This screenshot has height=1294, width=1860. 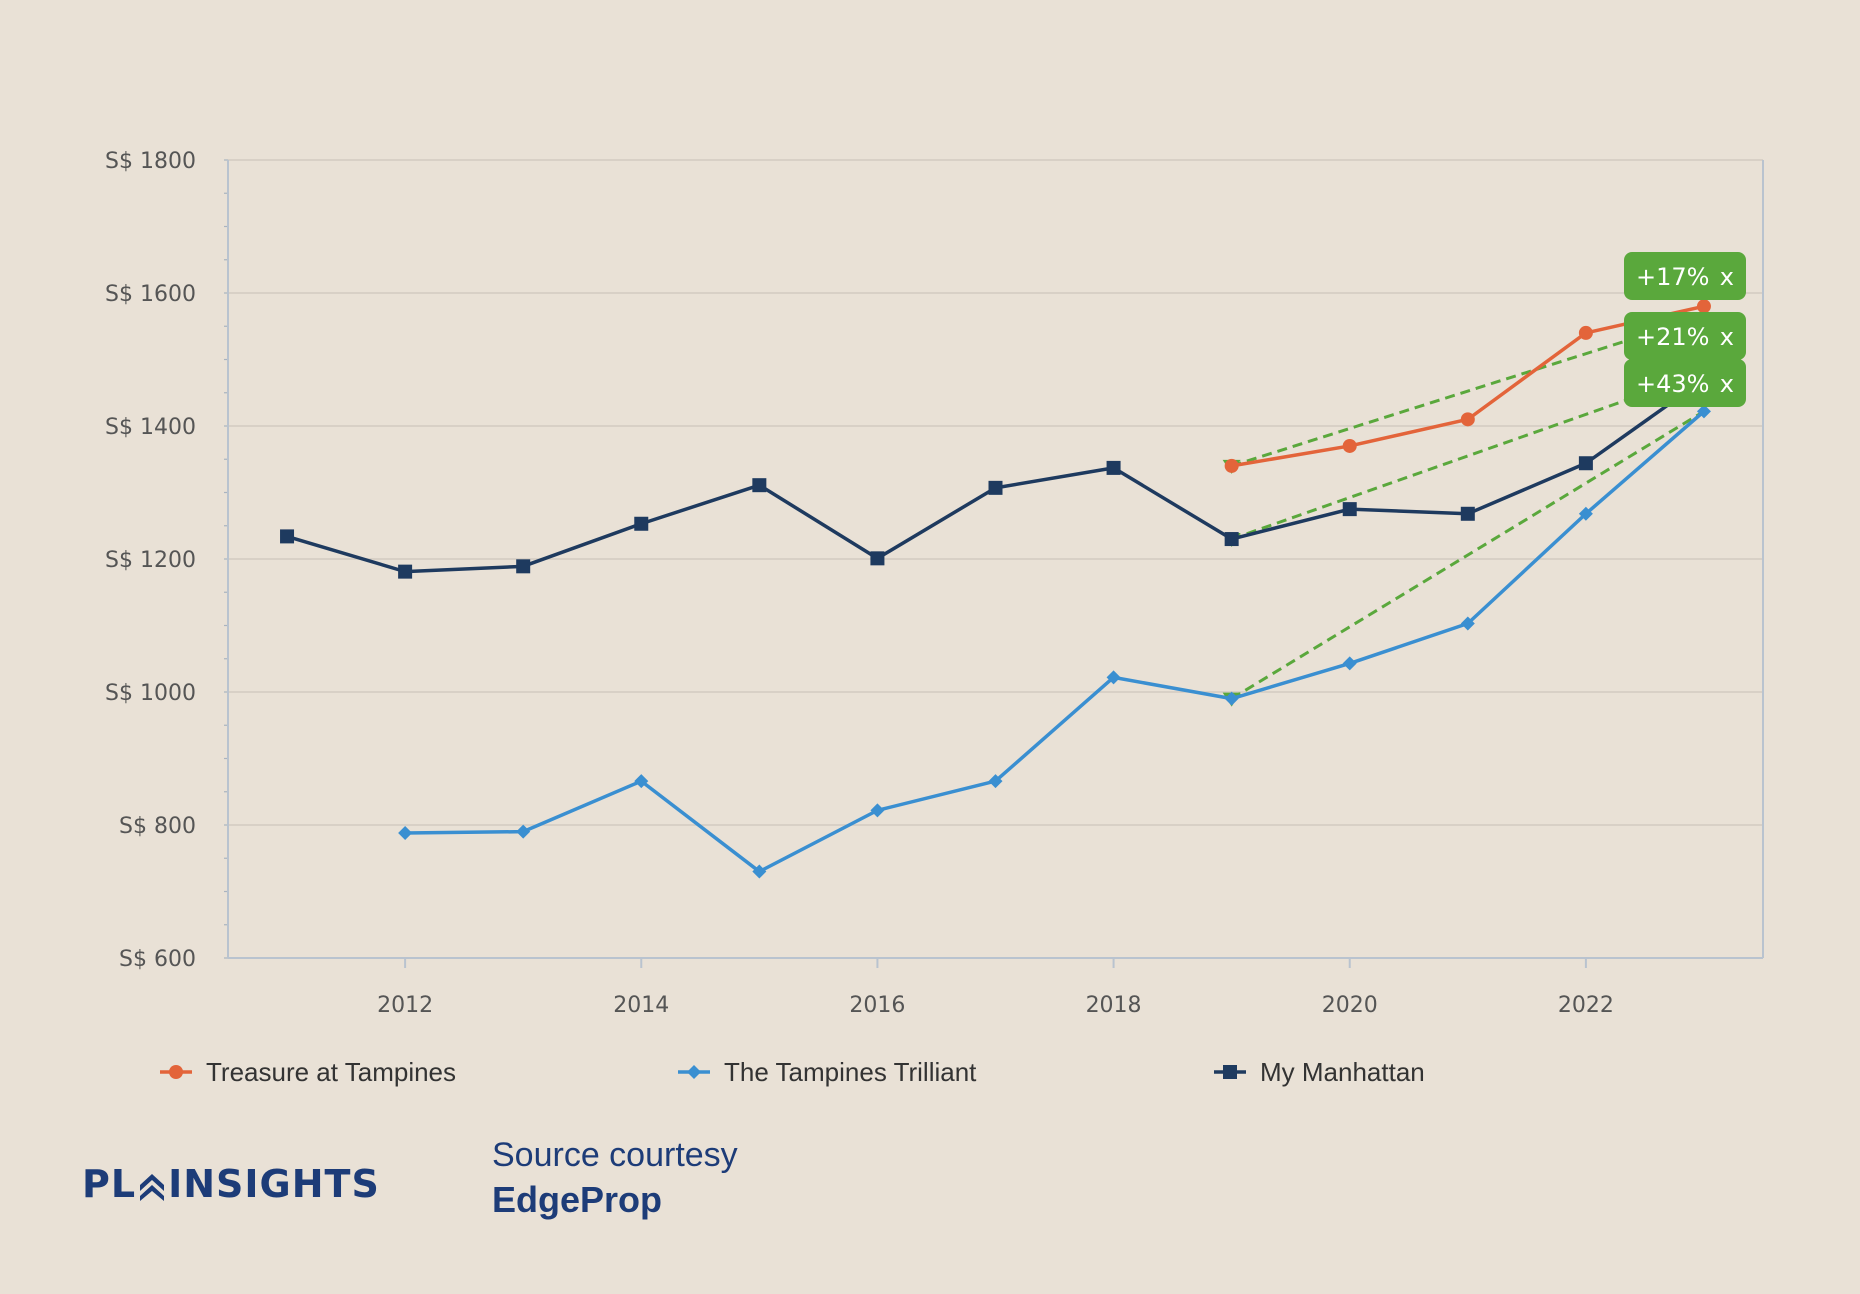 What do you see at coordinates (152, 1187) in the screenshot?
I see `chevron-up-icon` at bounding box center [152, 1187].